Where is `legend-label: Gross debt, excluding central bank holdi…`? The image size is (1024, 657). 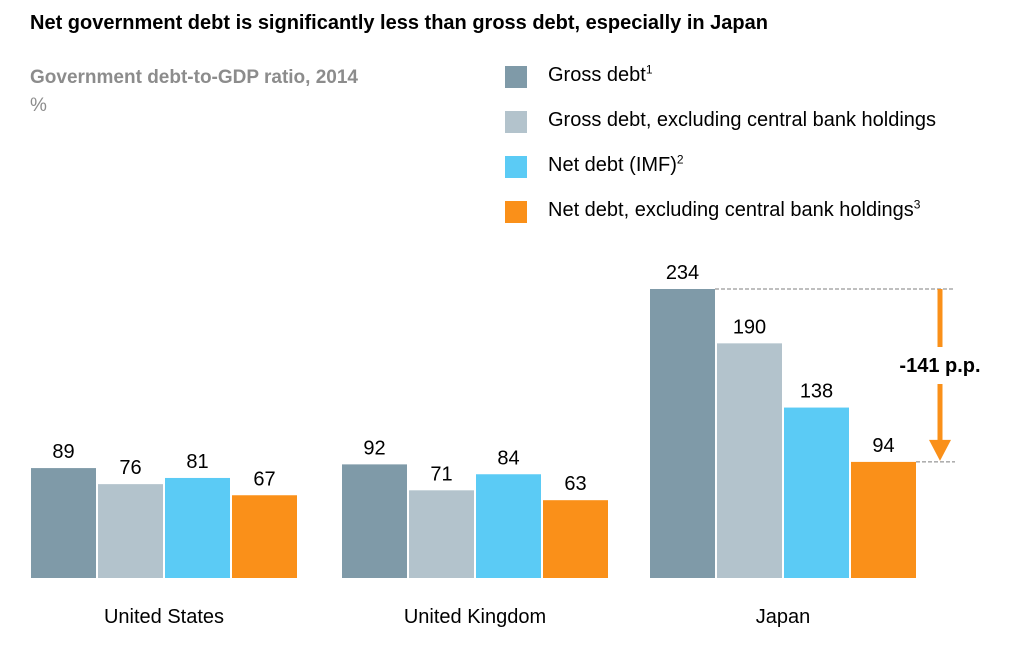 legend-label: Gross debt, excluding central bank holdi… is located at coordinates (742, 120).